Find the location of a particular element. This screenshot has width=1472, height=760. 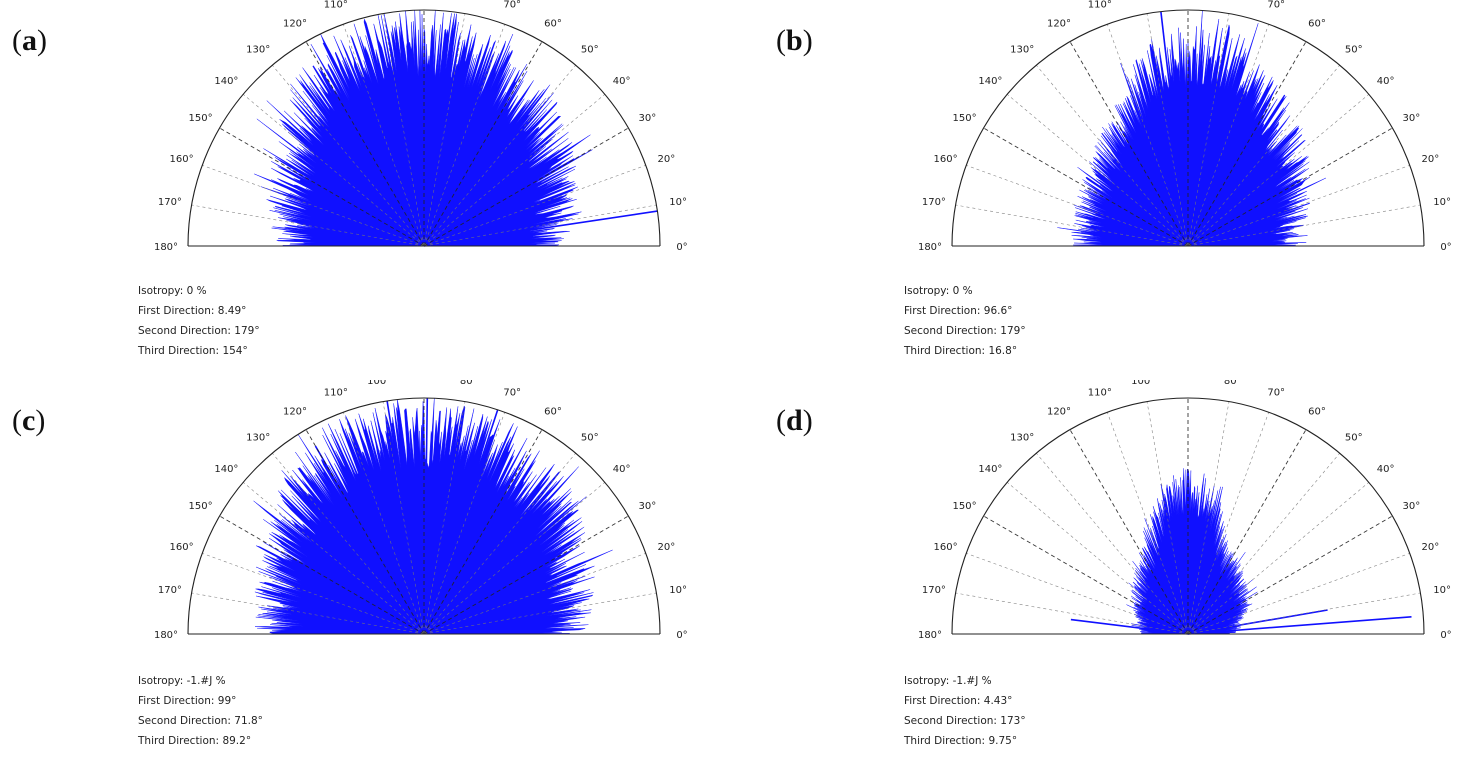

histogram-bars is located at coordinates (433, 516).